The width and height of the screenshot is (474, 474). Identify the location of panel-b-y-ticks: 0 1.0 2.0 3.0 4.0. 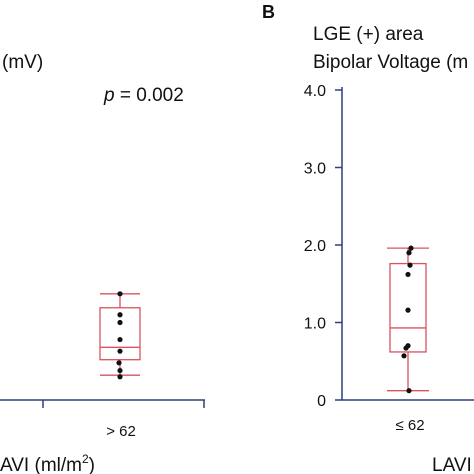
(323, 246).